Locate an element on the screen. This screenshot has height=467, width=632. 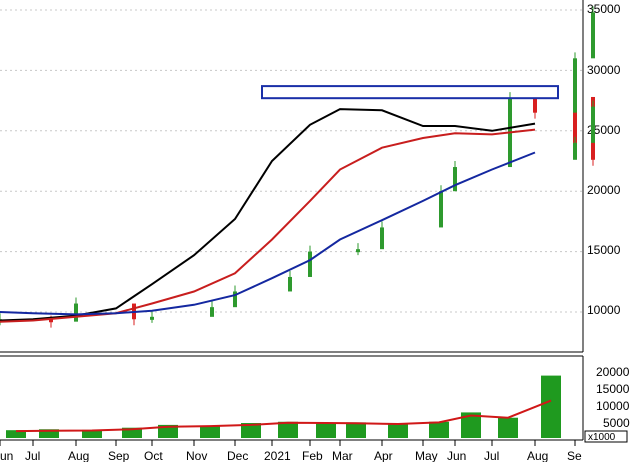
y-tick-30000: 30000 is located at coordinates (604, 70).